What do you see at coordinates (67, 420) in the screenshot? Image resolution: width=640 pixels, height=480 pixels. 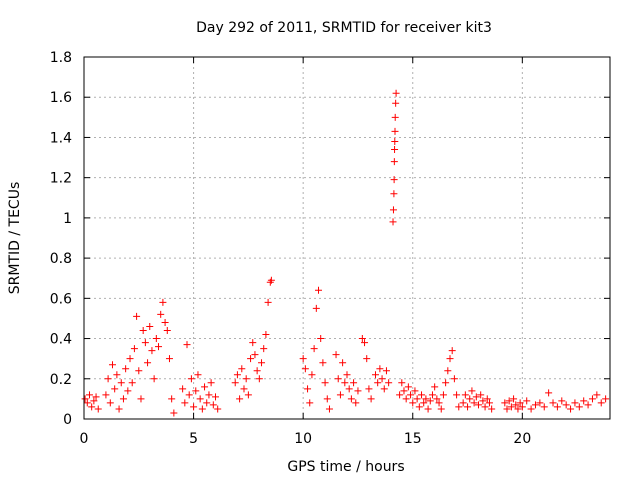 I see `y-tick-label: 0` at bounding box center [67, 420].